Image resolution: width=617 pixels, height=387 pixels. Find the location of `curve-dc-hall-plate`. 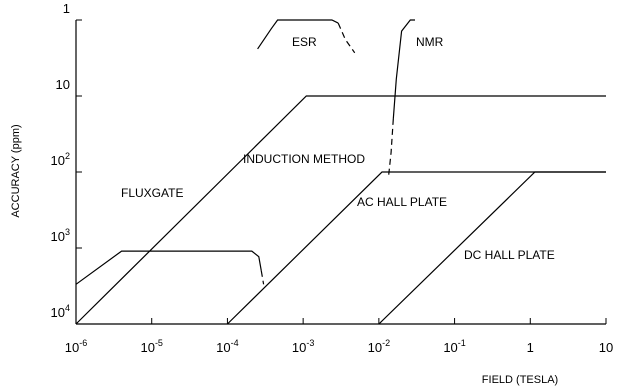

curve-dc-hall-plate is located at coordinates (492, 248).